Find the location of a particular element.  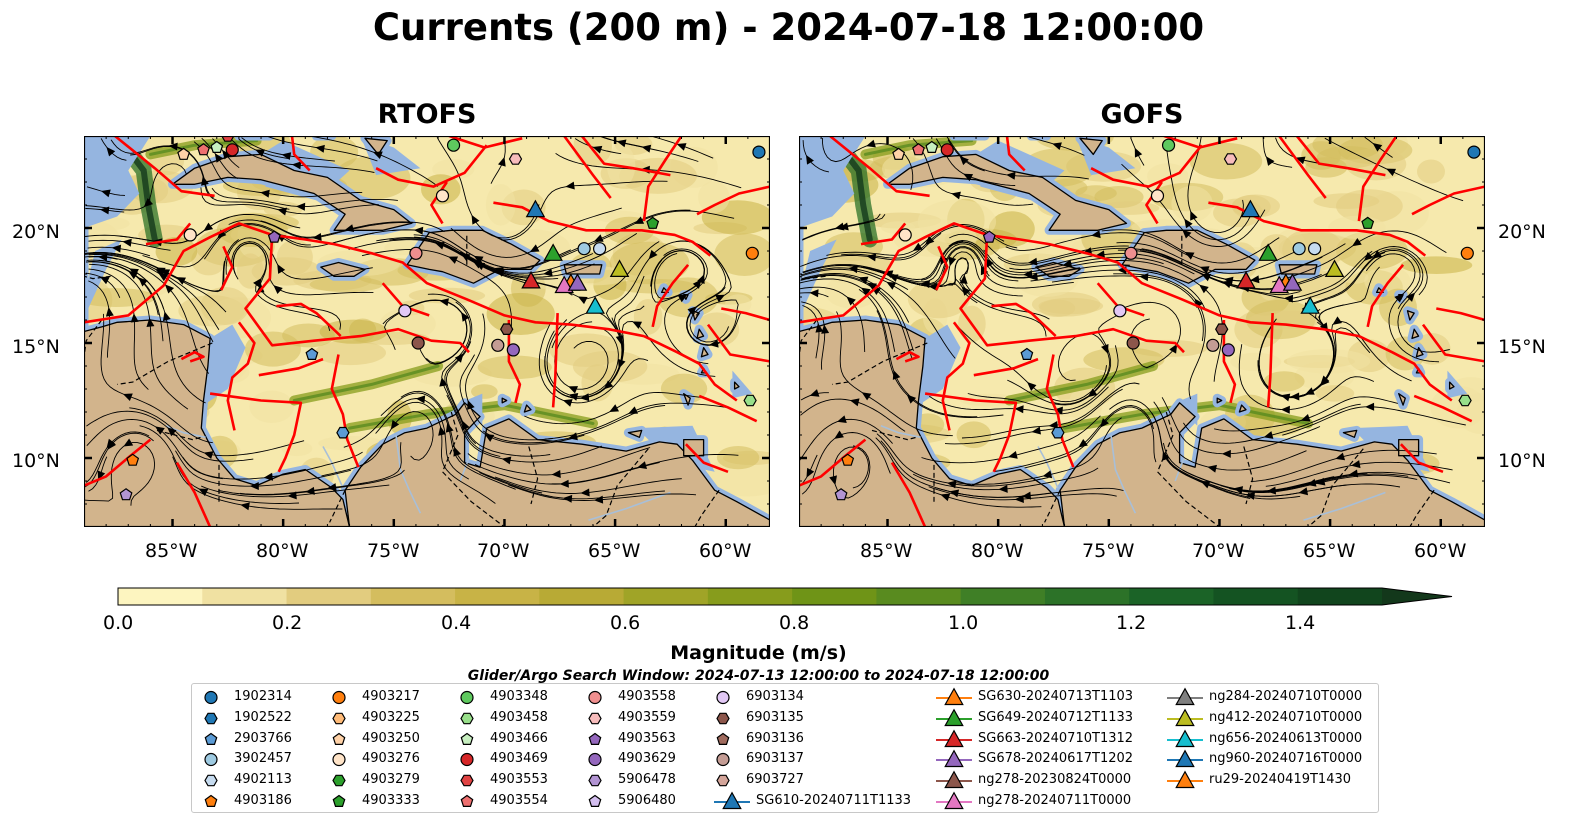

legend-label: 6903136 is located at coordinates (775, 738).